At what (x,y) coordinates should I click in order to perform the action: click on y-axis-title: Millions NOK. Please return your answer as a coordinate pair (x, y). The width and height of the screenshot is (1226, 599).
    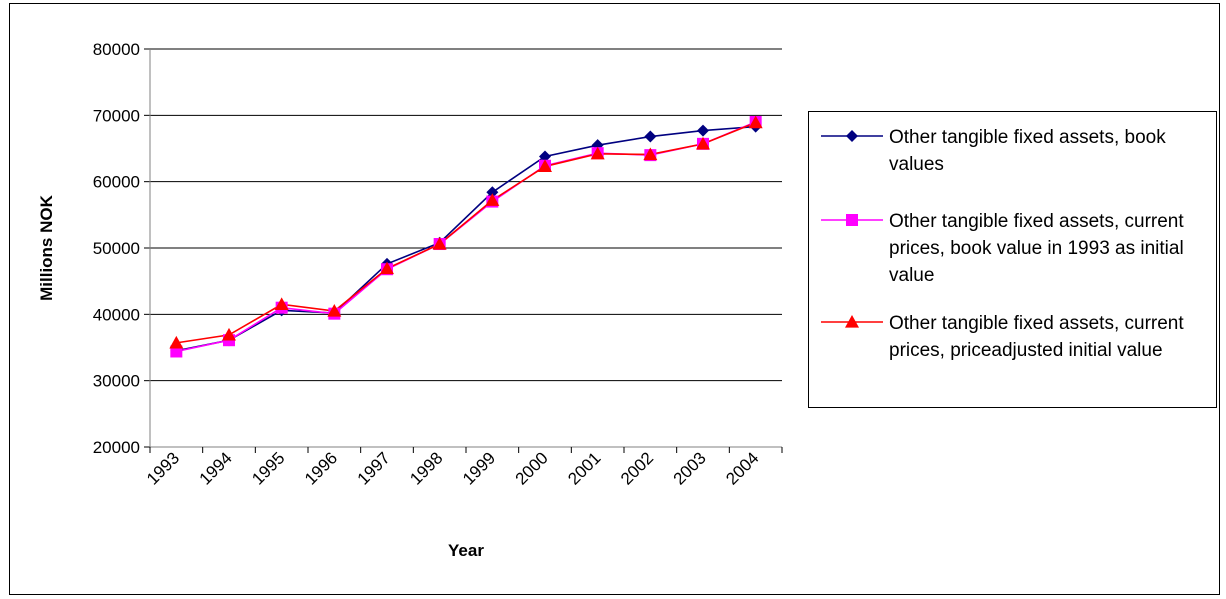
    Looking at the image, I should click on (46, 247).